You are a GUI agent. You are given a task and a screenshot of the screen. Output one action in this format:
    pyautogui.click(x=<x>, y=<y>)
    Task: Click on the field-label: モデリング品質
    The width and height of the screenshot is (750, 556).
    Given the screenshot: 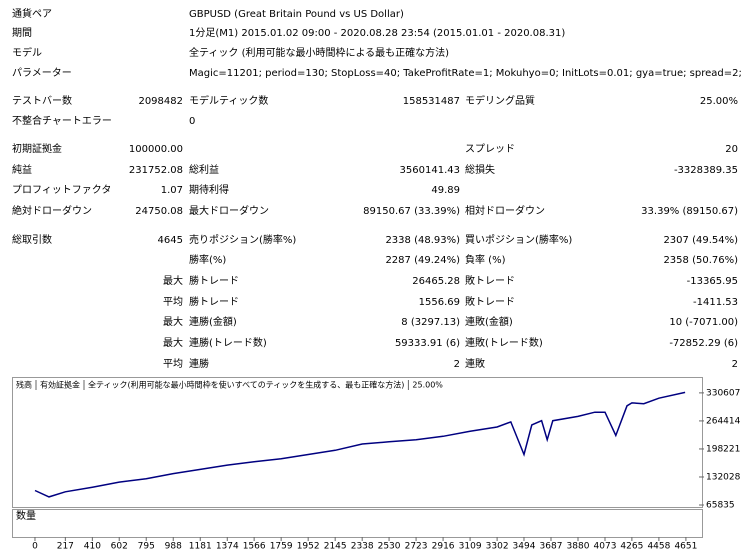 What is the action you would take?
    pyautogui.click(x=500, y=100)
    